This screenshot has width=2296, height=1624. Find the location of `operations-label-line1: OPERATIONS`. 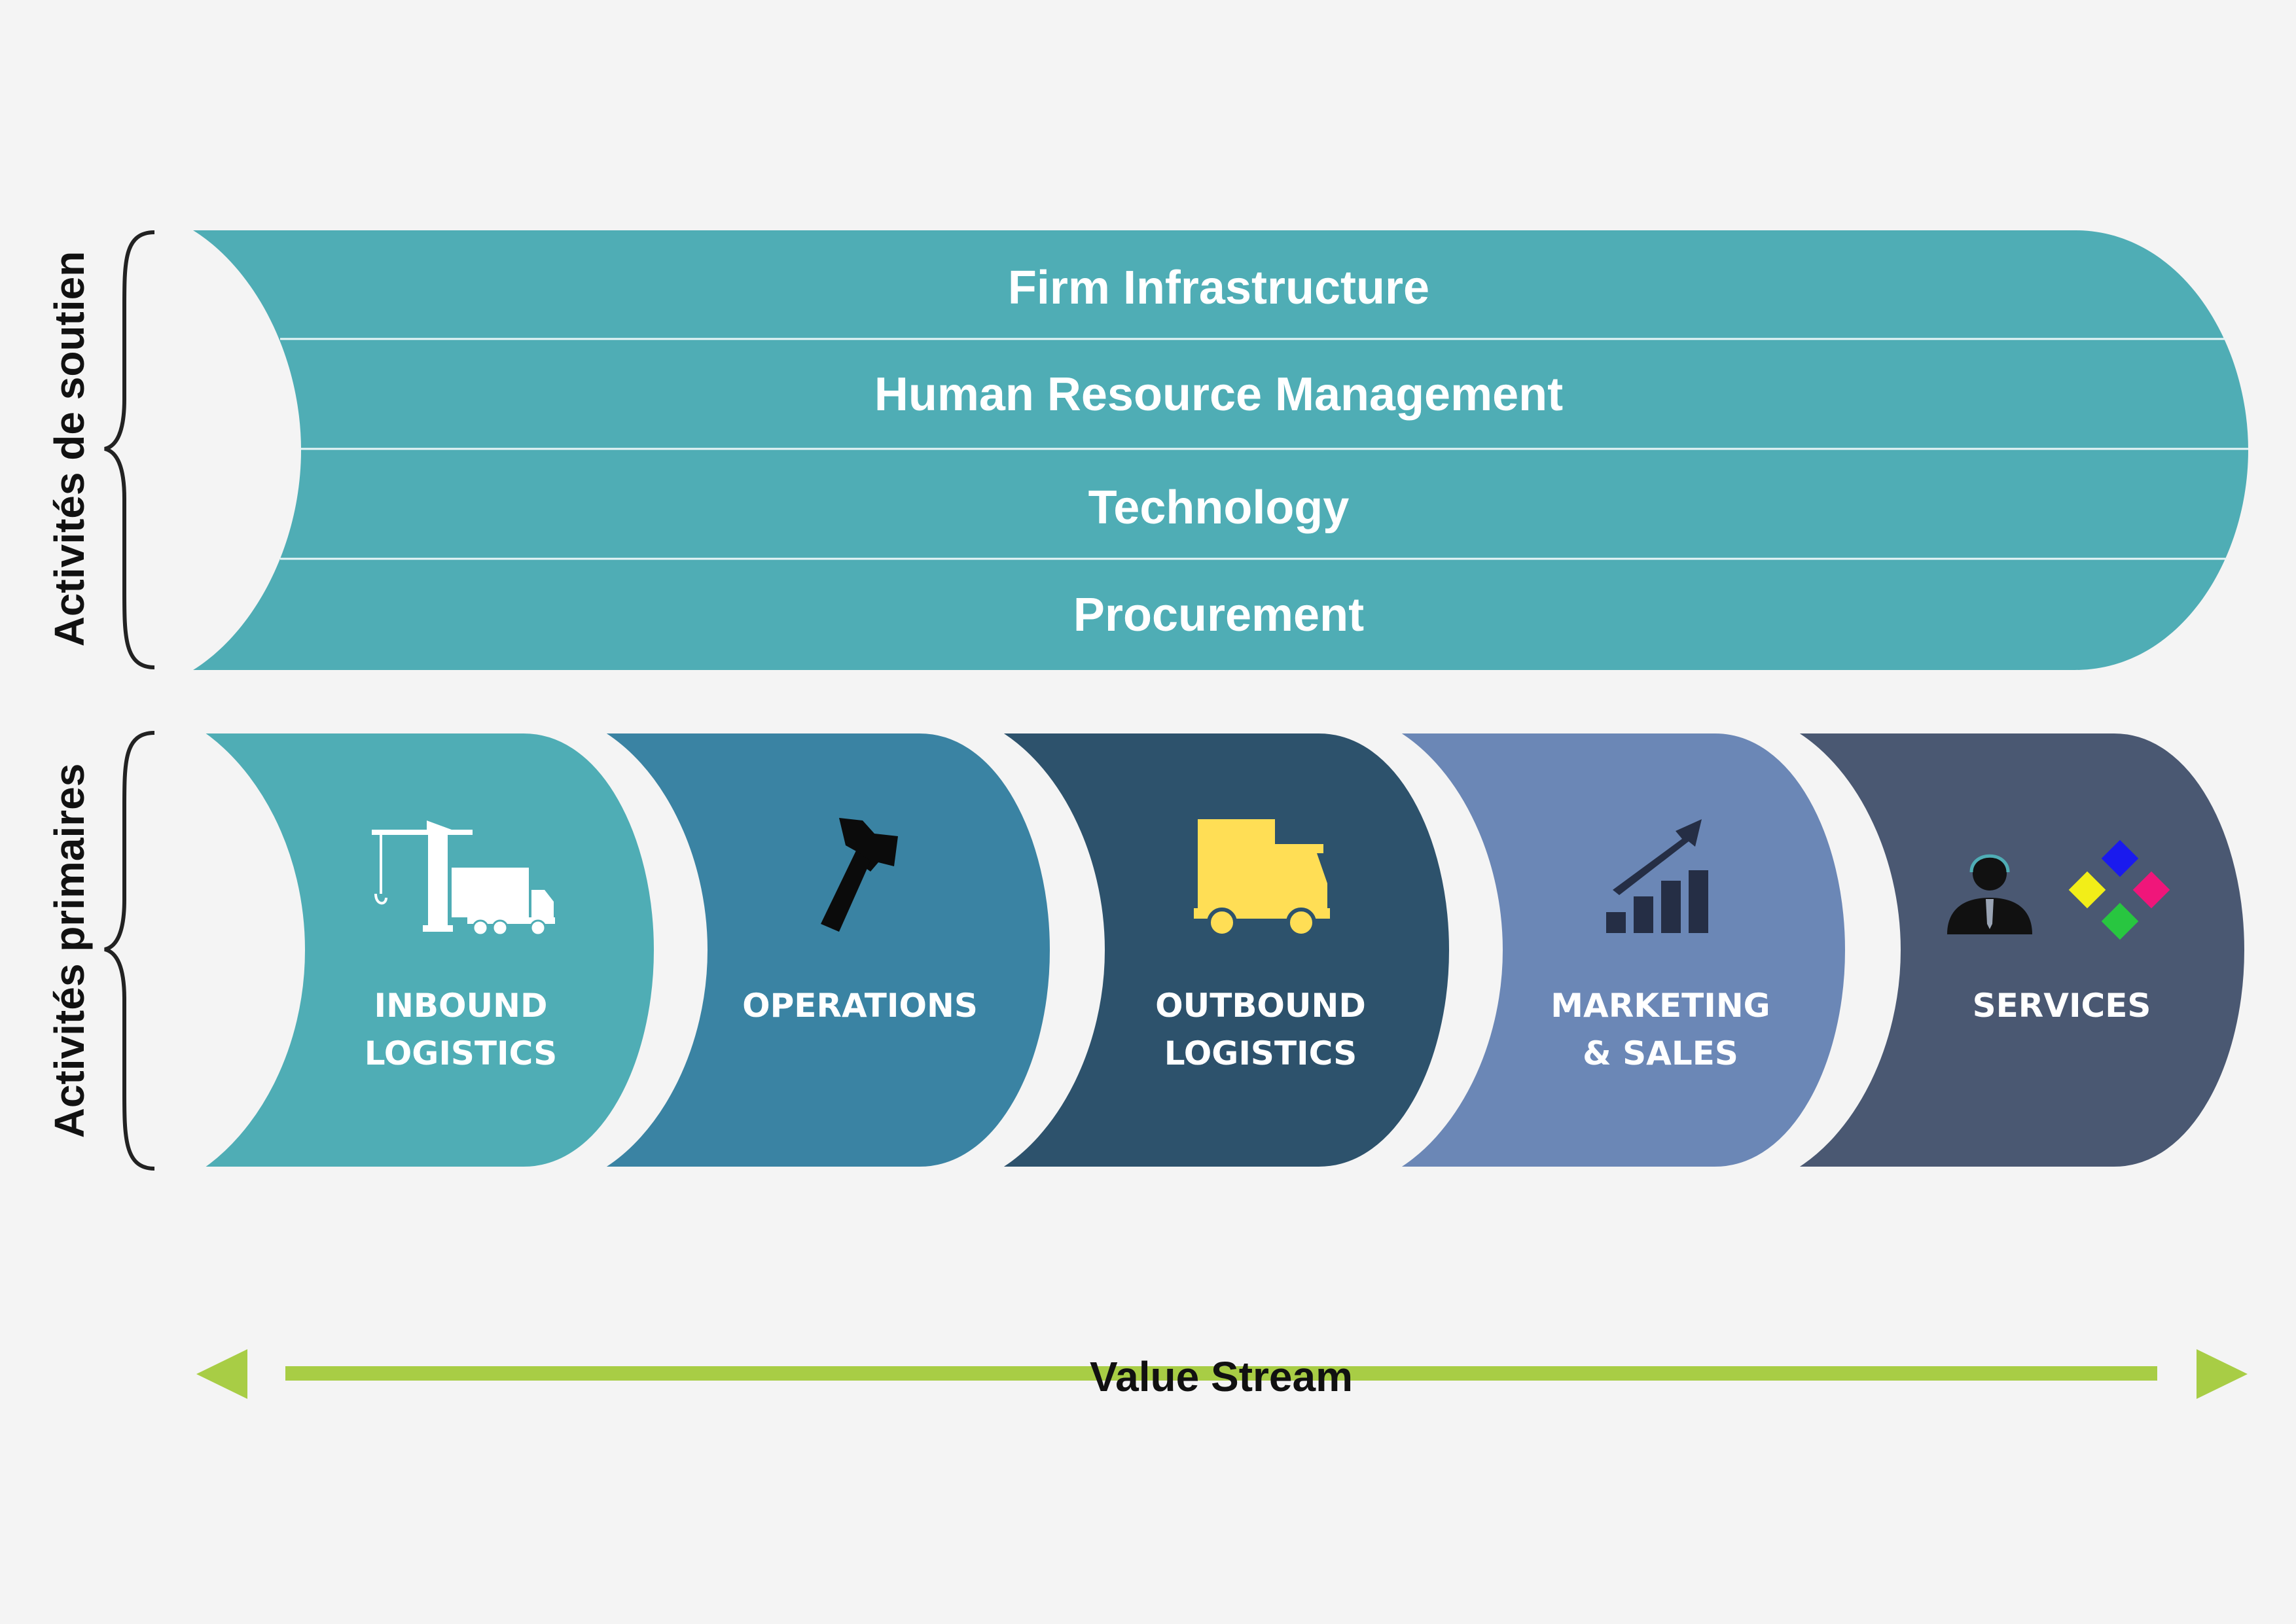

operations-label-line1: OPERATIONS is located at coordinates (860, 1006).